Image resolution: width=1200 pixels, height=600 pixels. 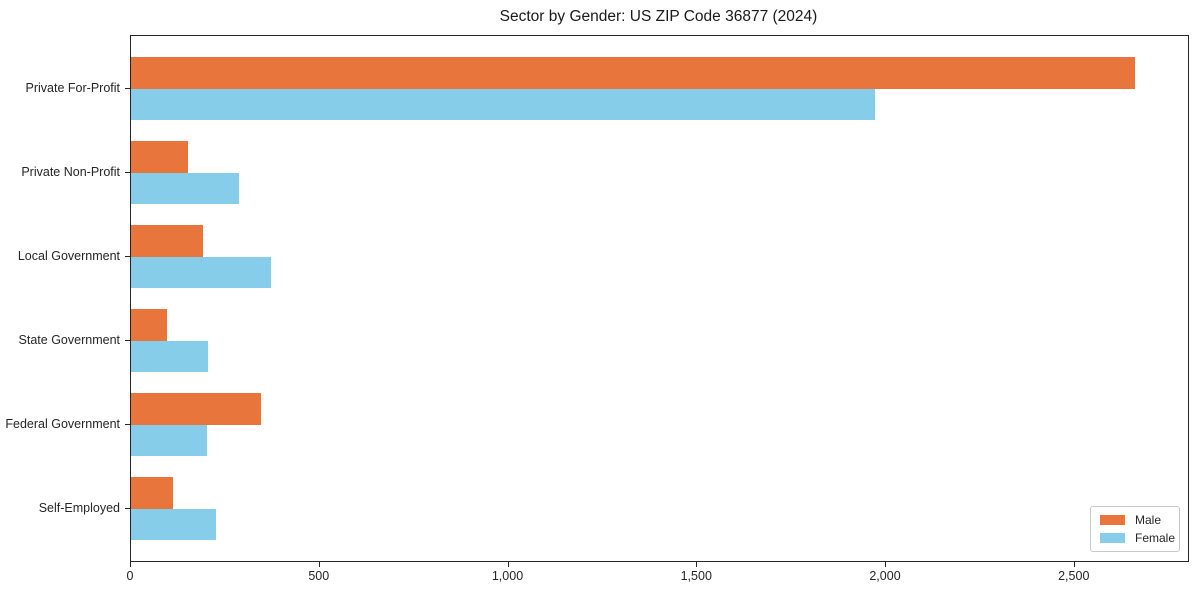 I want to click on legend-item-male: Male, so click(x=1135, y=520).